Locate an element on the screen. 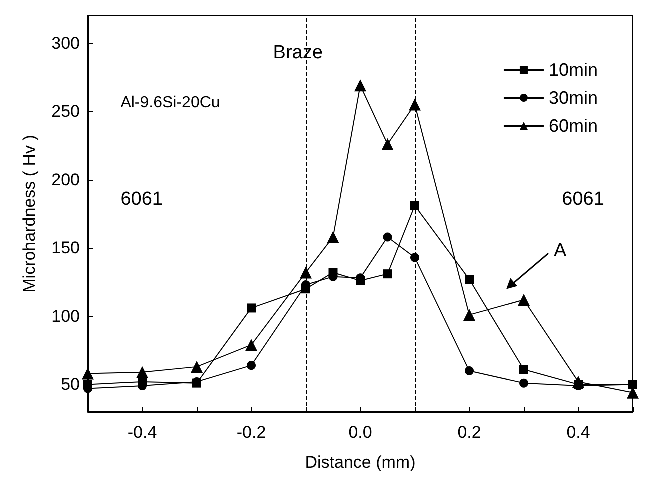 Image resolution: width=659 pixels, height=490 pixels. y-tick-label: 150 is located at coordinates (66, 248).